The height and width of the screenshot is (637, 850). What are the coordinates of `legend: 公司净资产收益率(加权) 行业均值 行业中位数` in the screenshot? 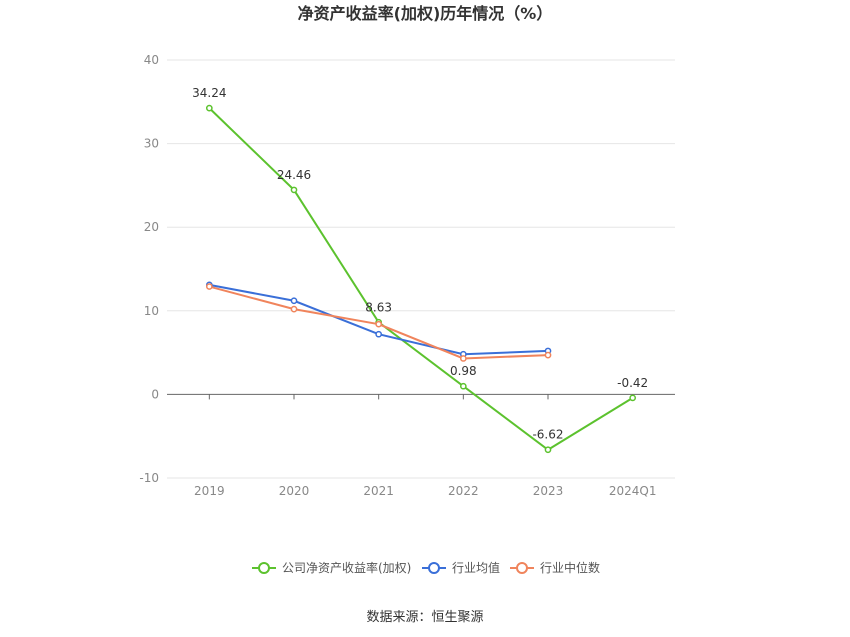 It's located at (426, 567).